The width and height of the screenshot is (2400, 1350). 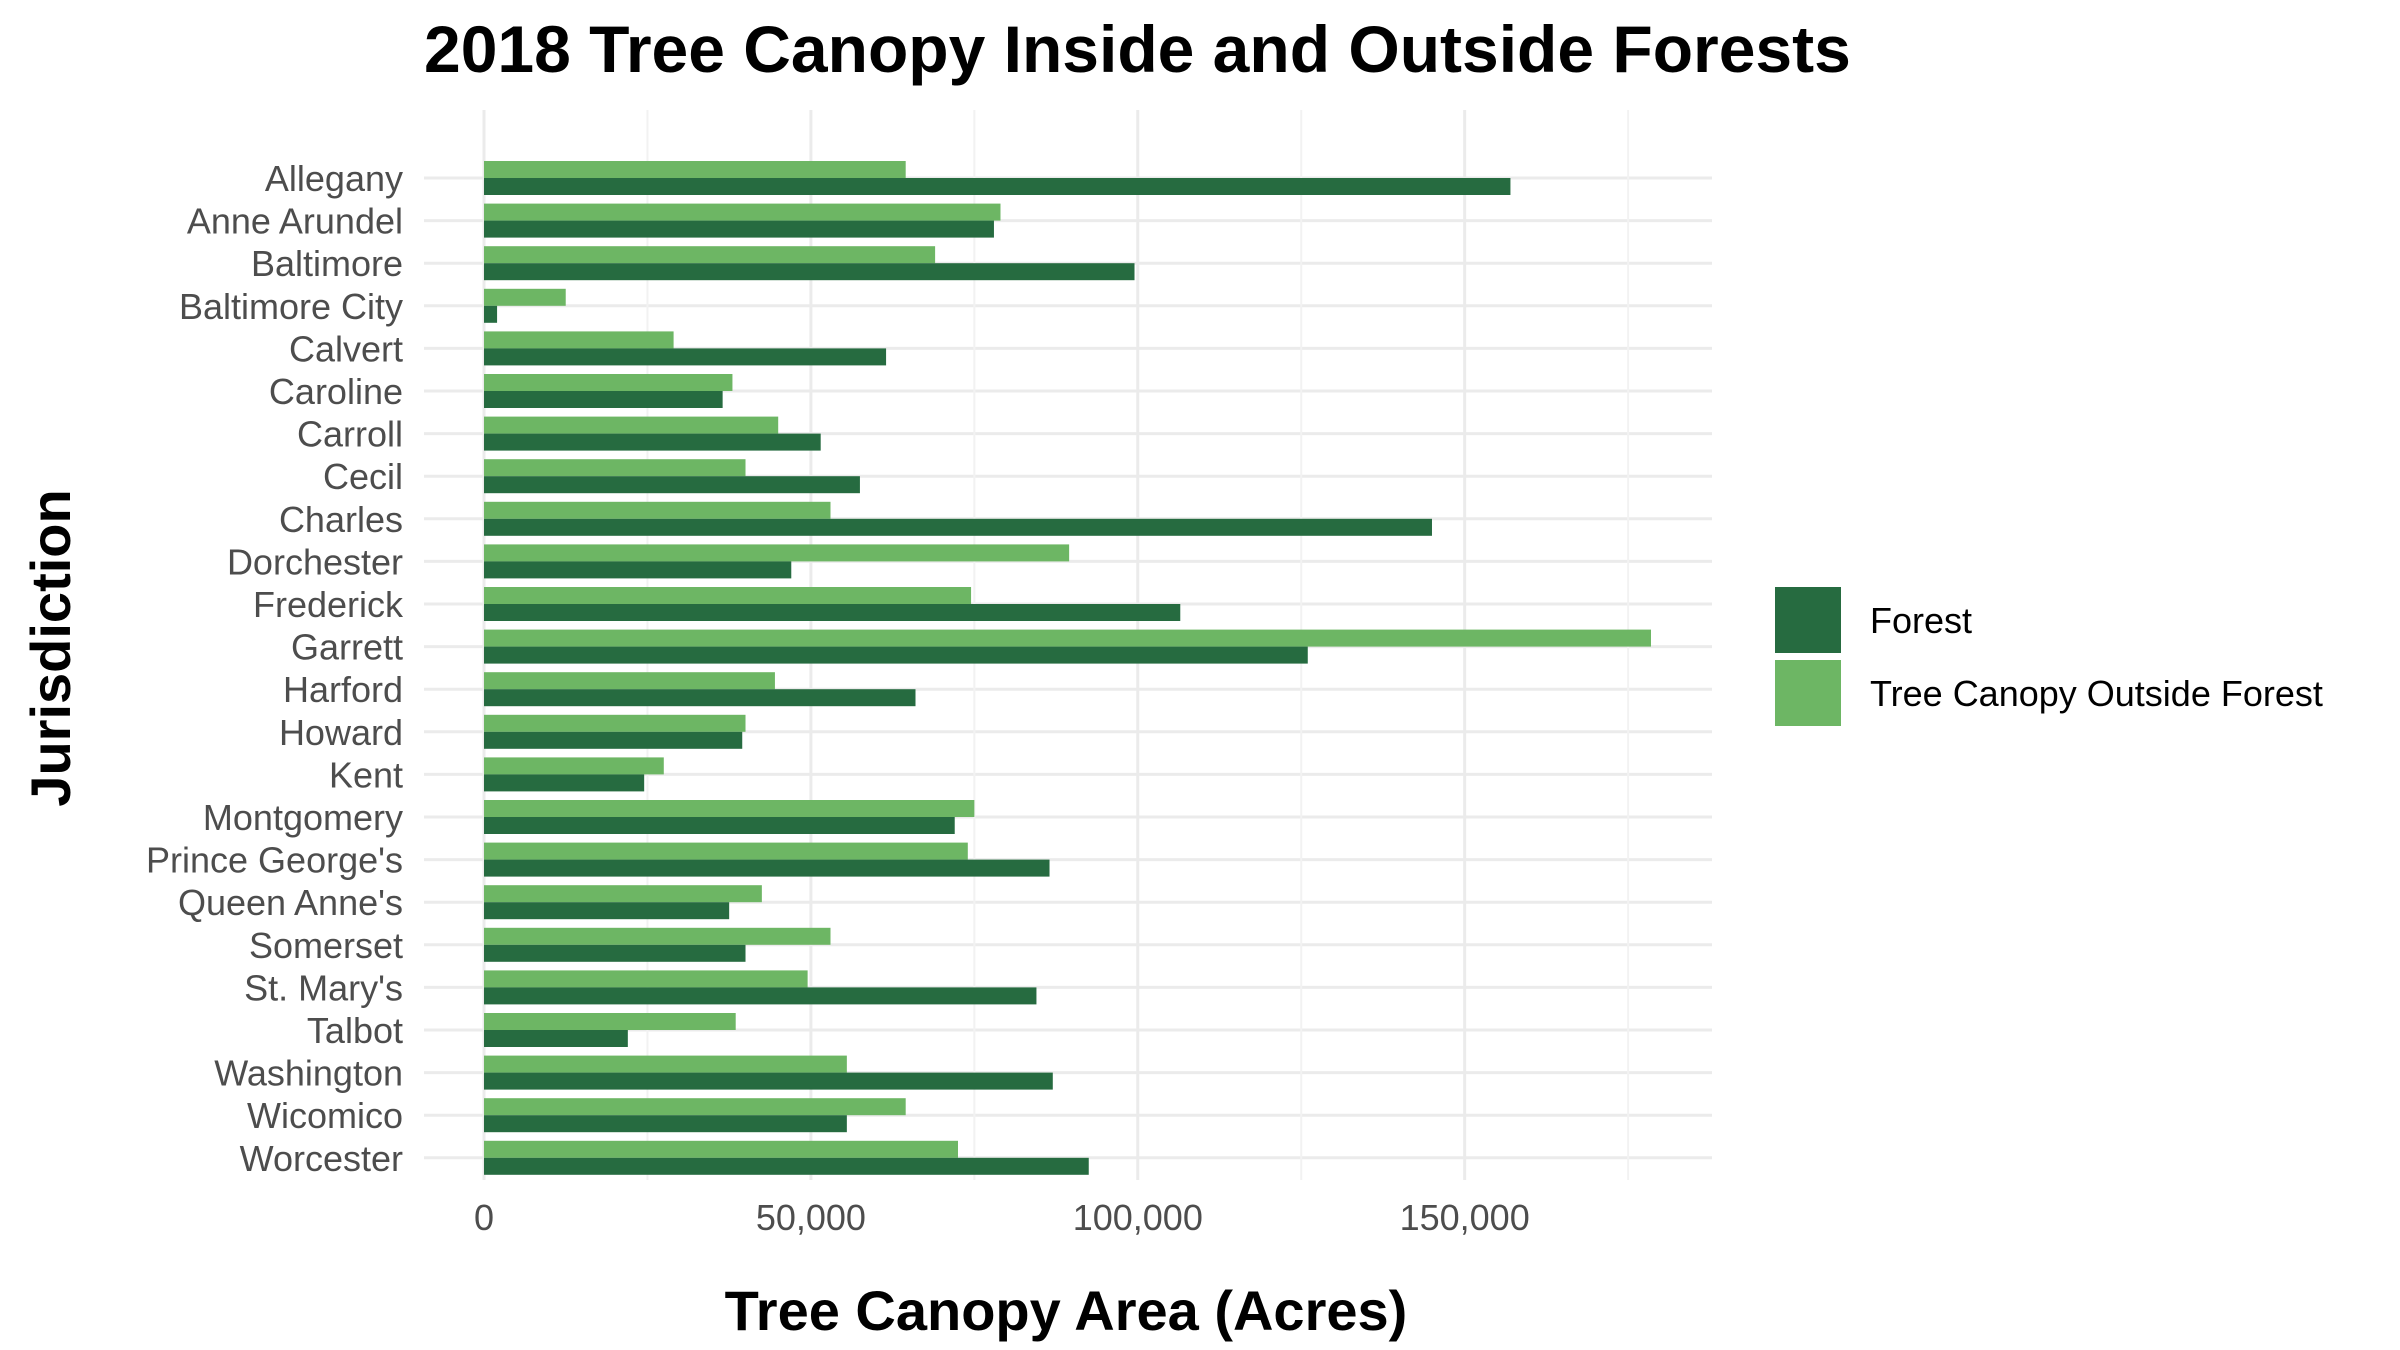 I want to click on bar-forest-prince-george-s, so click(x=767, y=868).